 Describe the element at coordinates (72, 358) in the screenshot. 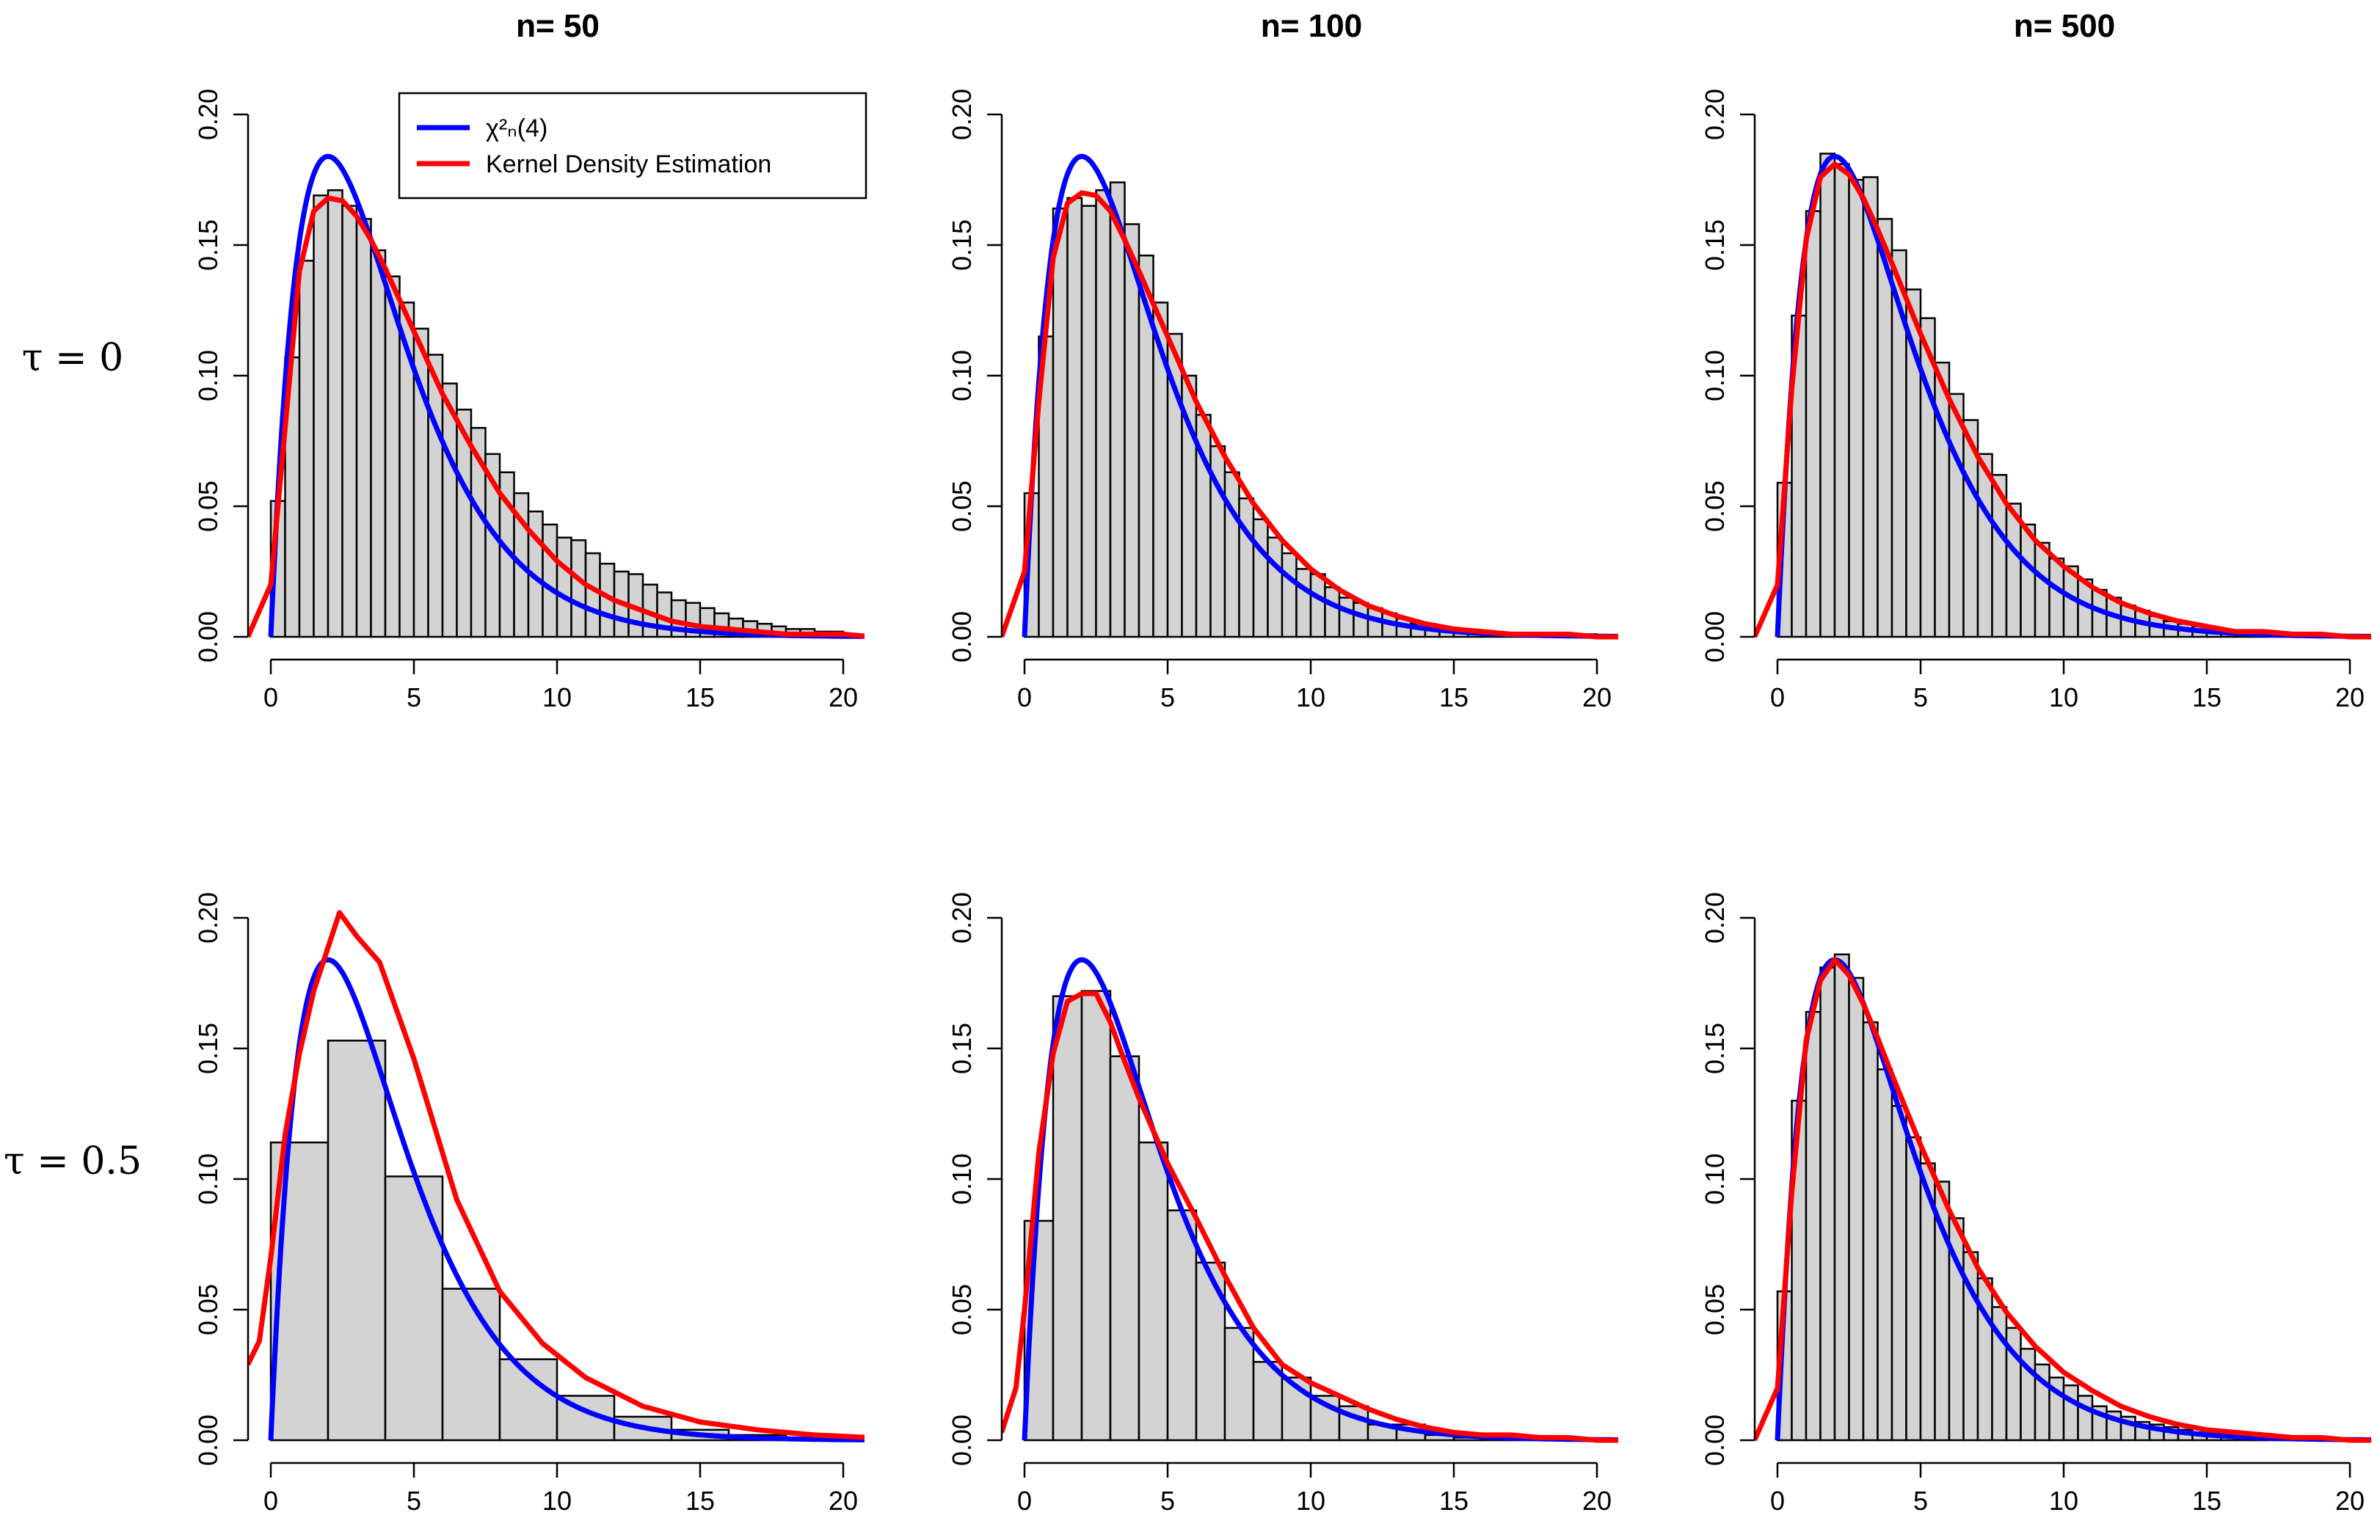

I see `row-label-tau-0: τ = 0` at that location.